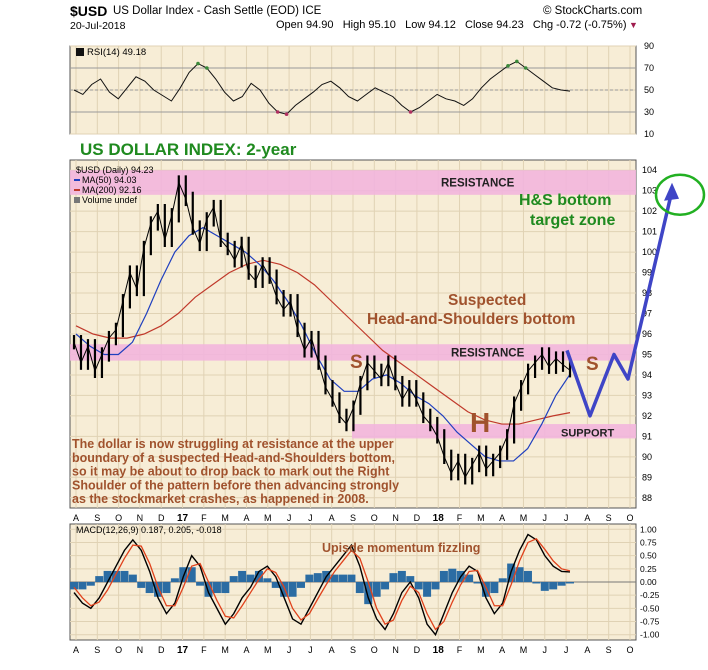 This screenshot has height=670, width=708. I want to click on symbol-label: $USD, so click(89, 11).